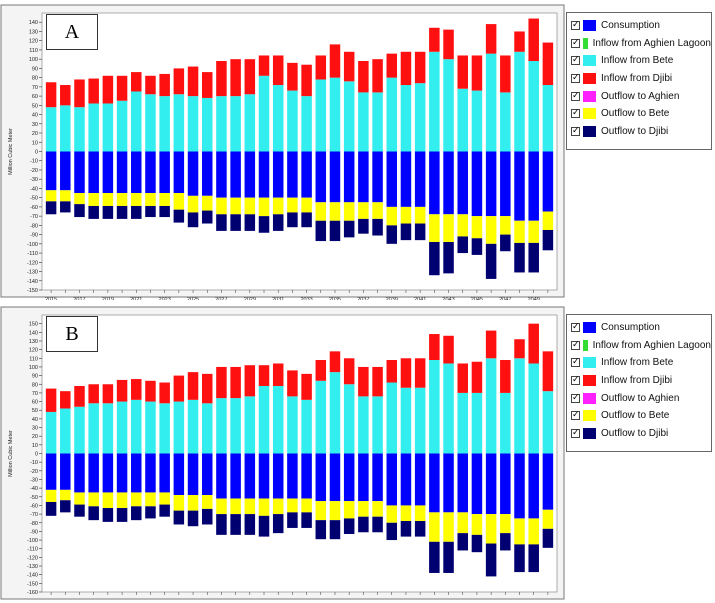 This screenshot has height=603, width=715. I want to click on x-tick-label: 2015, so click(51, 298).